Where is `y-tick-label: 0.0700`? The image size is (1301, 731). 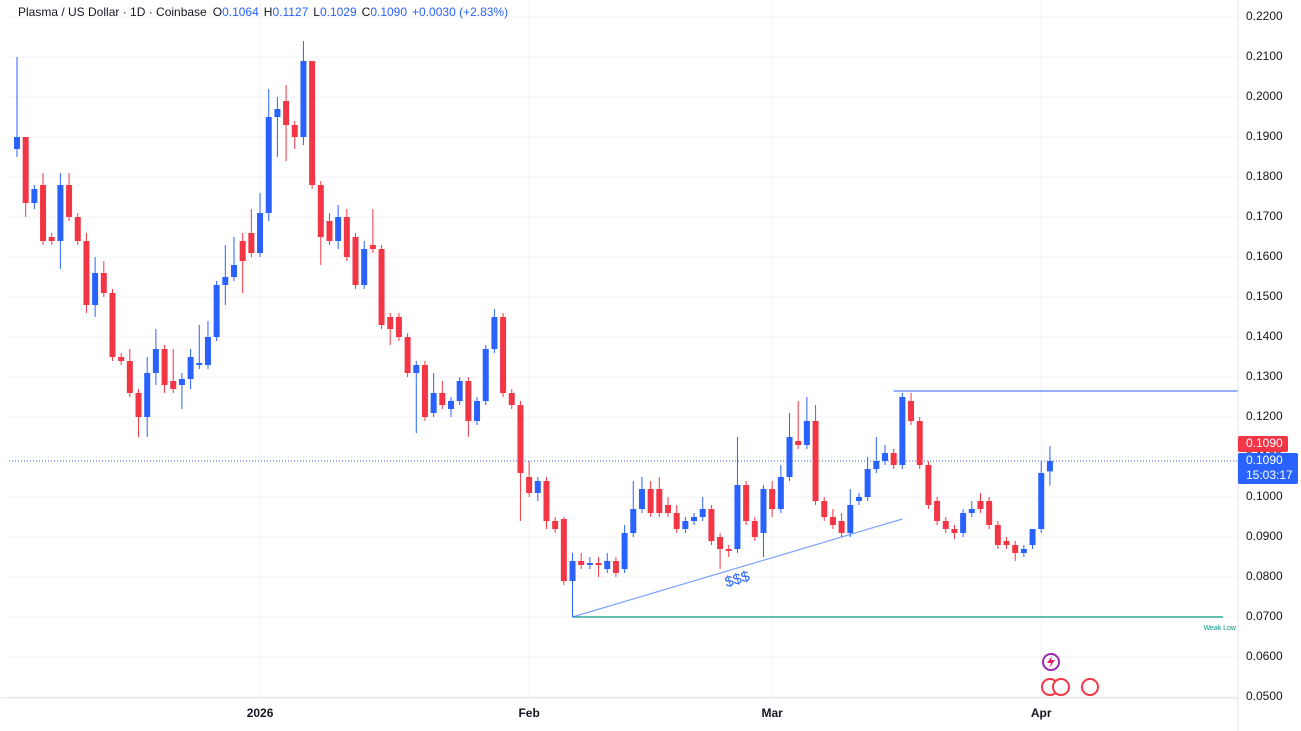
y-tick-label: 0.0700 is located at coordinates (1264, 616).